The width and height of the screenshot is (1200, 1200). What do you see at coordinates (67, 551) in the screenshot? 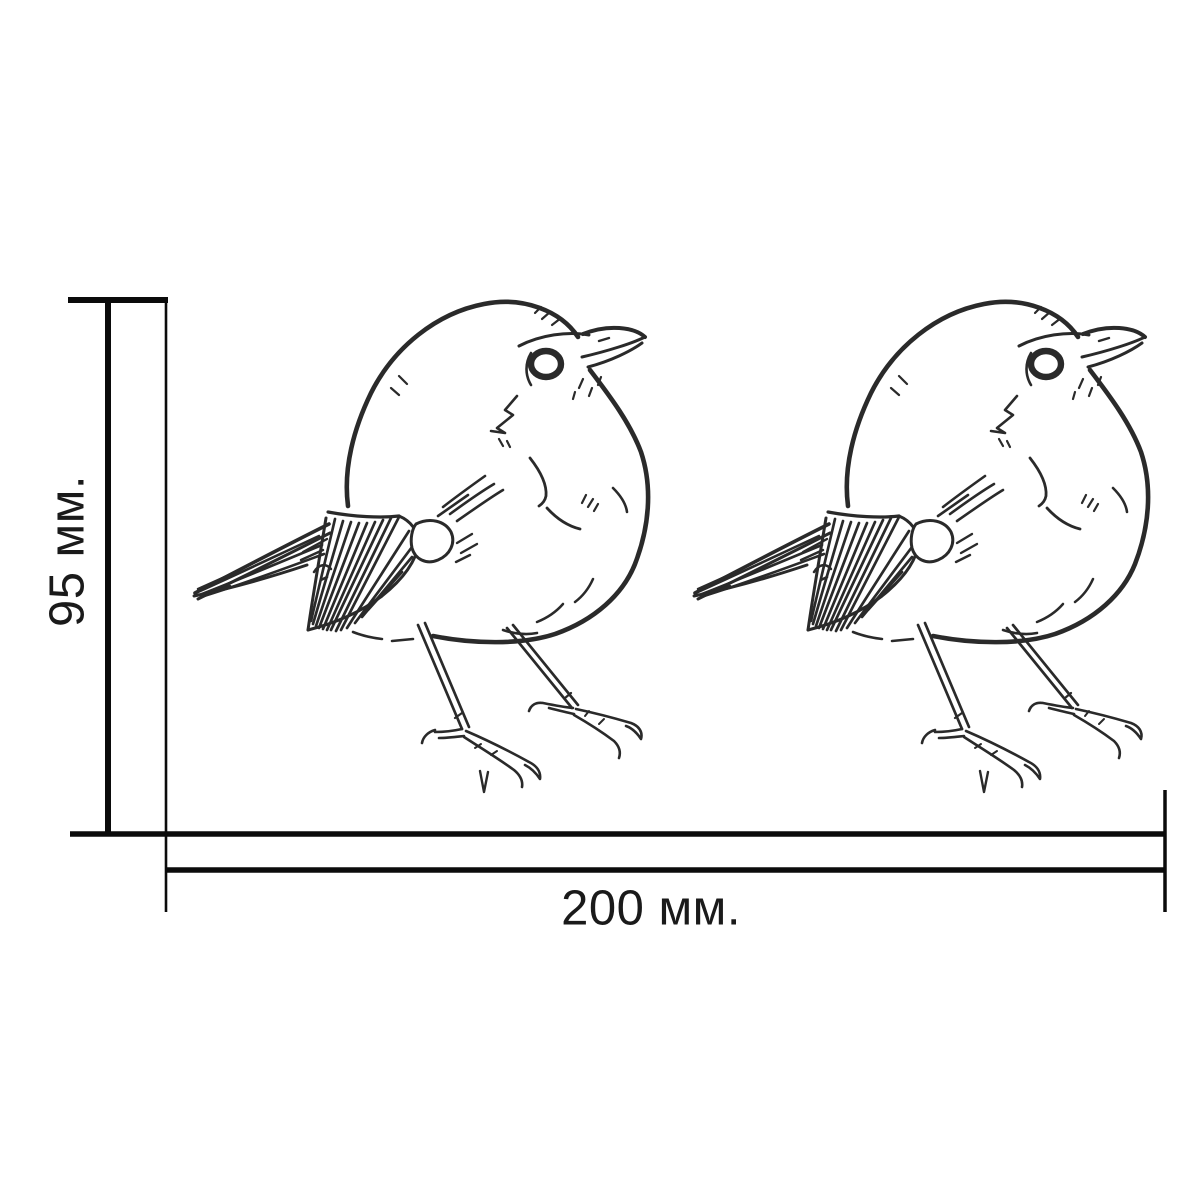
I see `height-label: 95 мм.` at bounding box center [67, 551].